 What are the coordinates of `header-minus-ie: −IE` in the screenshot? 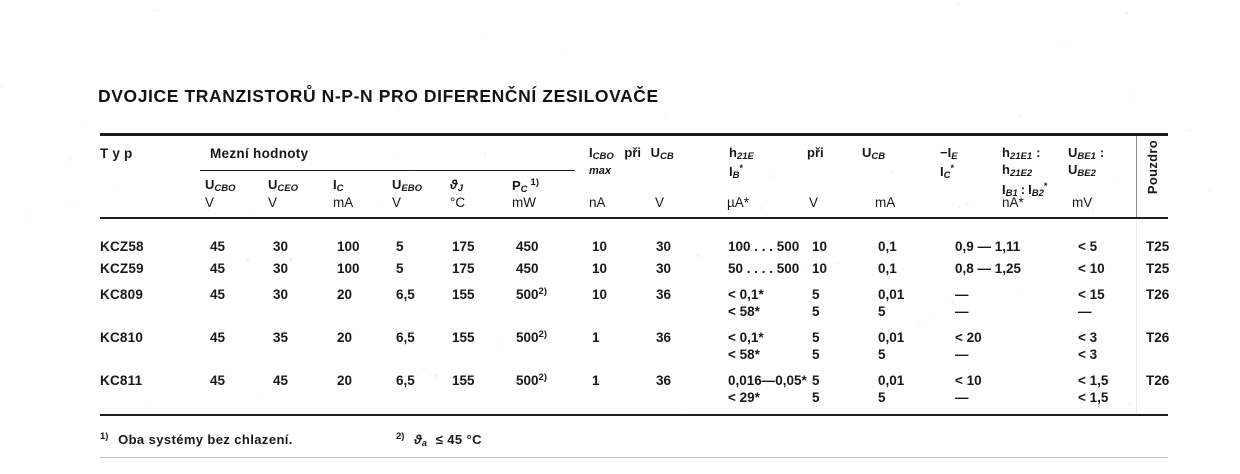 It's located at (949, 154).